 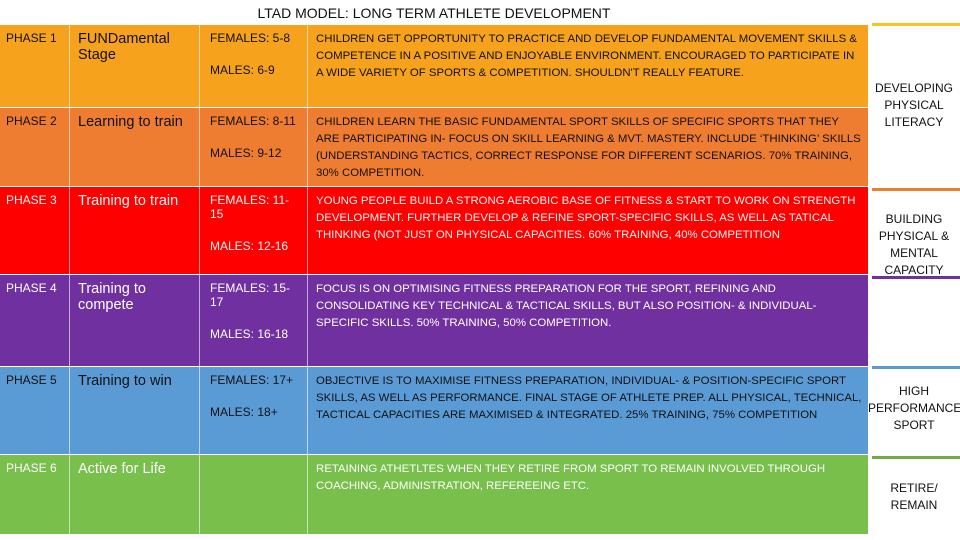 I want to click on age-range: MALES: 12-16, so click(x=249, y=246).